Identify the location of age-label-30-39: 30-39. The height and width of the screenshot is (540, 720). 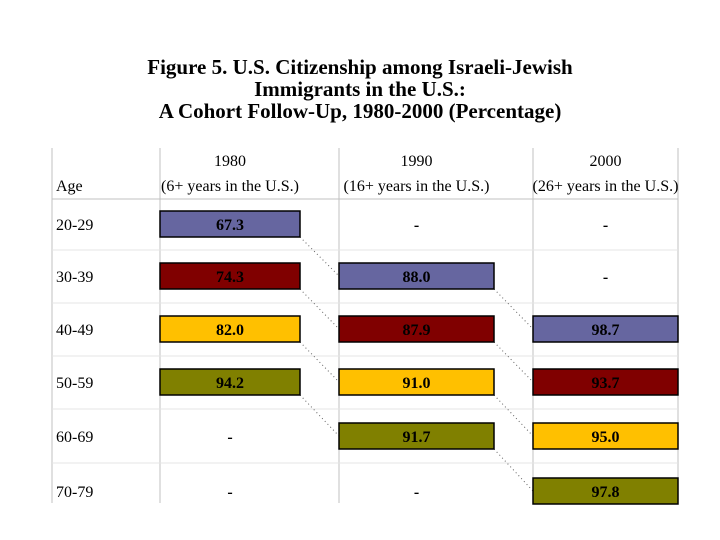
(74, 277).